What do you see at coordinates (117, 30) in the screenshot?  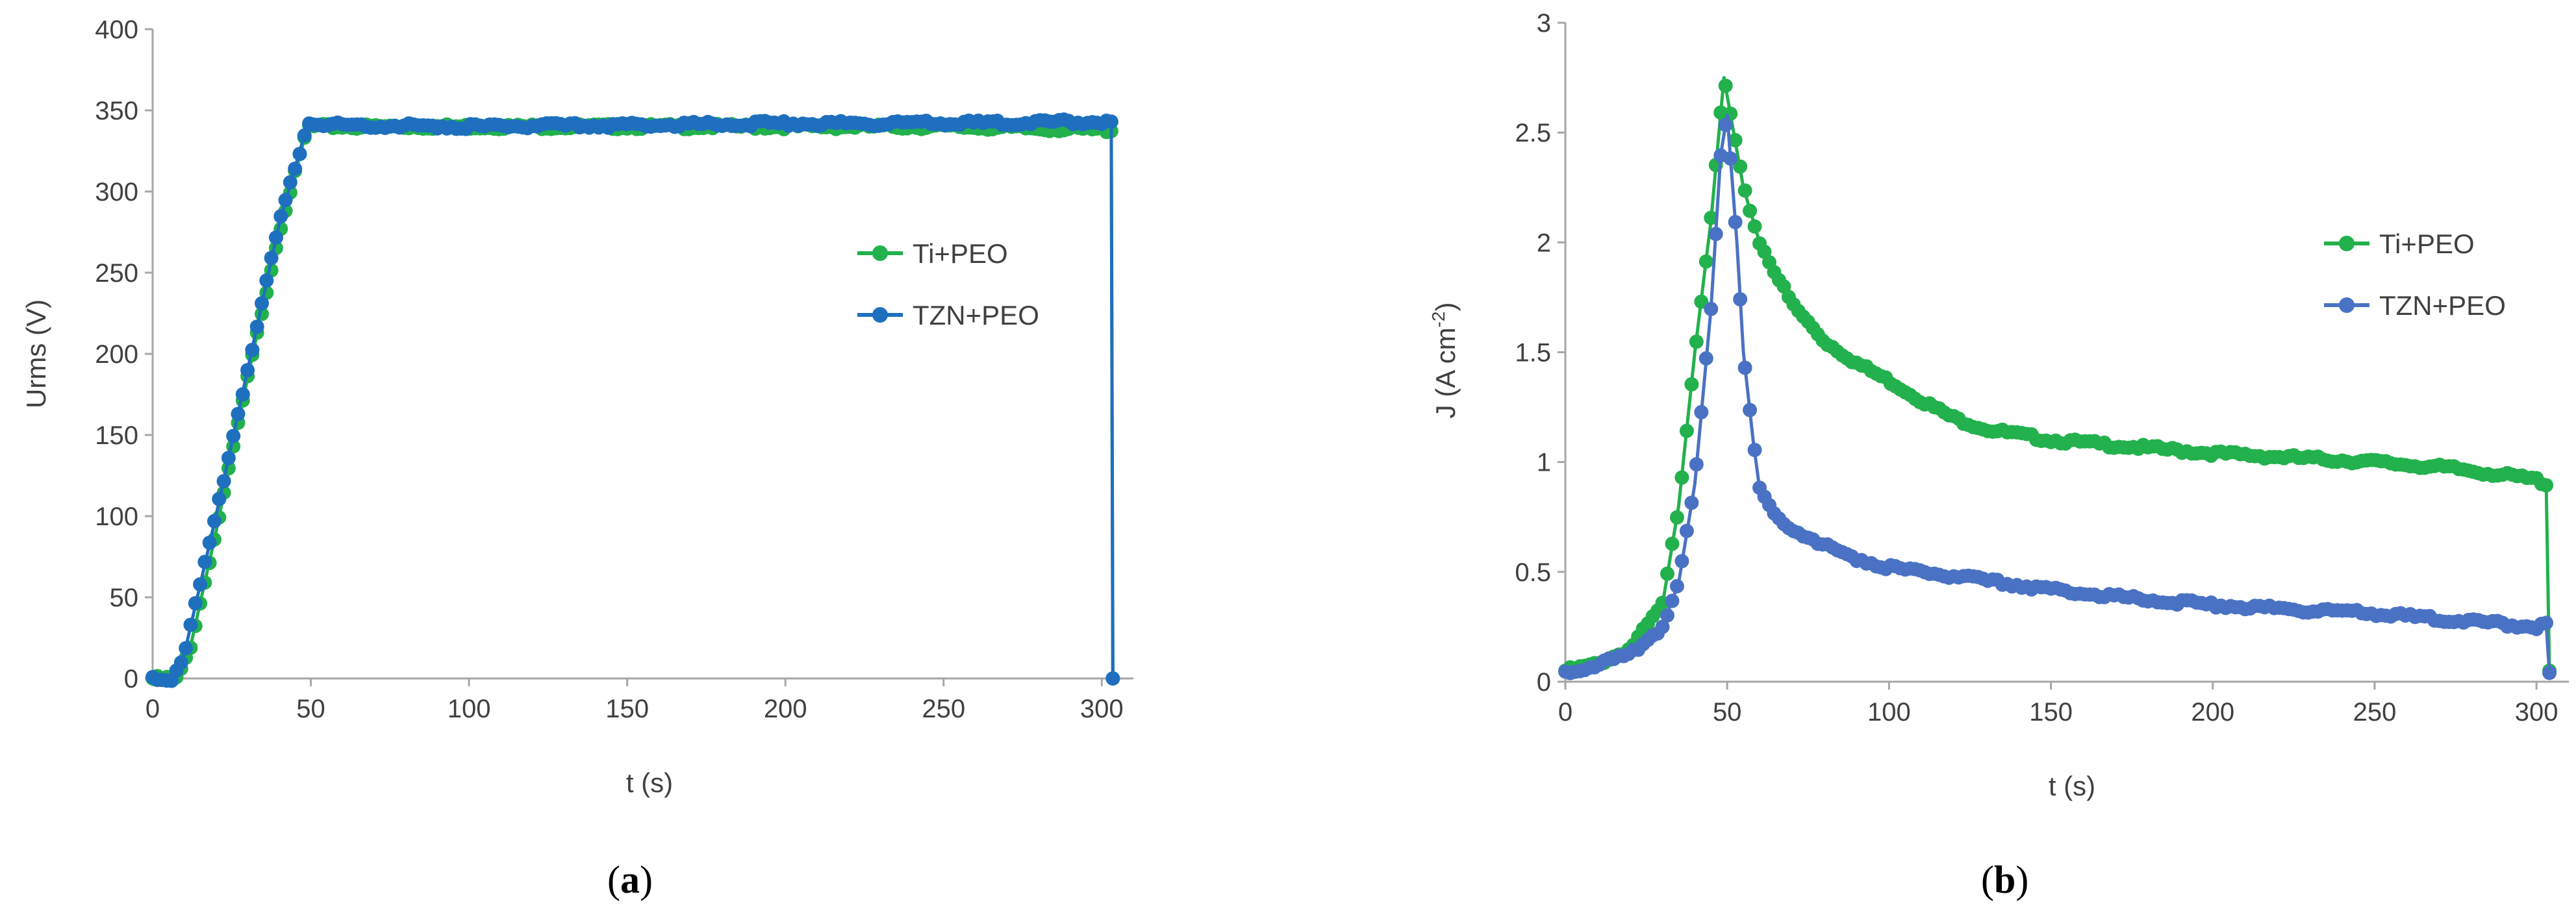 I see `y-tick-label: 400` at bounding box center [117, 30].